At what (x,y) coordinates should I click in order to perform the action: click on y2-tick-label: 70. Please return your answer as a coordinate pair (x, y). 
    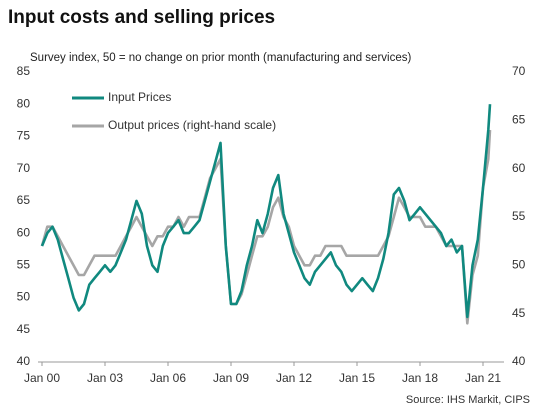
    Looking at the image, I should click on (519, 71).